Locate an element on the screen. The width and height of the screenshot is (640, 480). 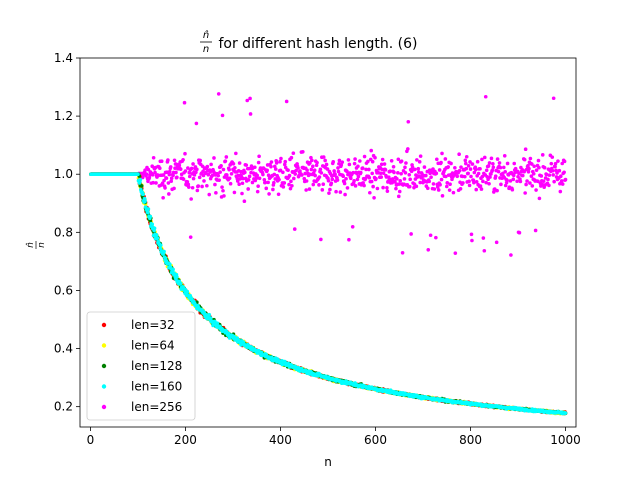
x-tick-label: 1000 is located at coordinates (565, 440).